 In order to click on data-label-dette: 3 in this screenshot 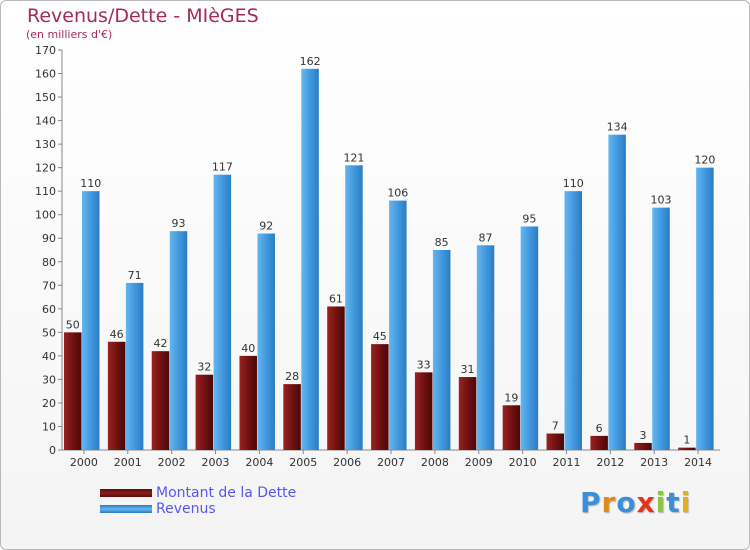, I will do `click(643, 435)`.